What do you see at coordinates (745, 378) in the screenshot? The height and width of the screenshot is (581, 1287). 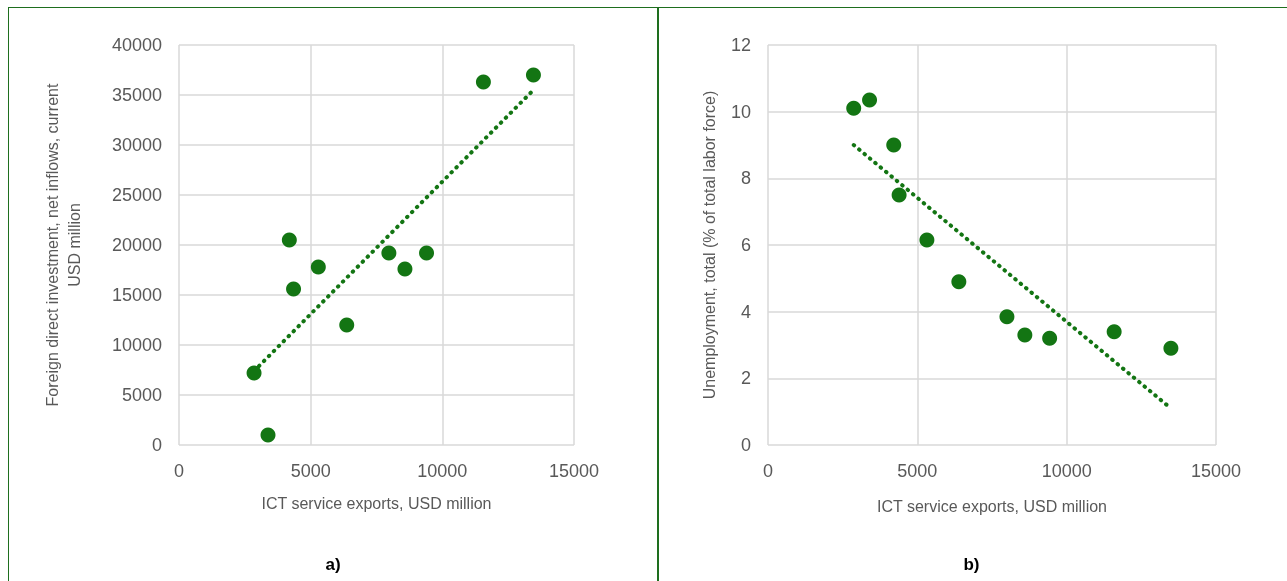 I see `y-tick-label: 2` at bounding box center [745, 378].